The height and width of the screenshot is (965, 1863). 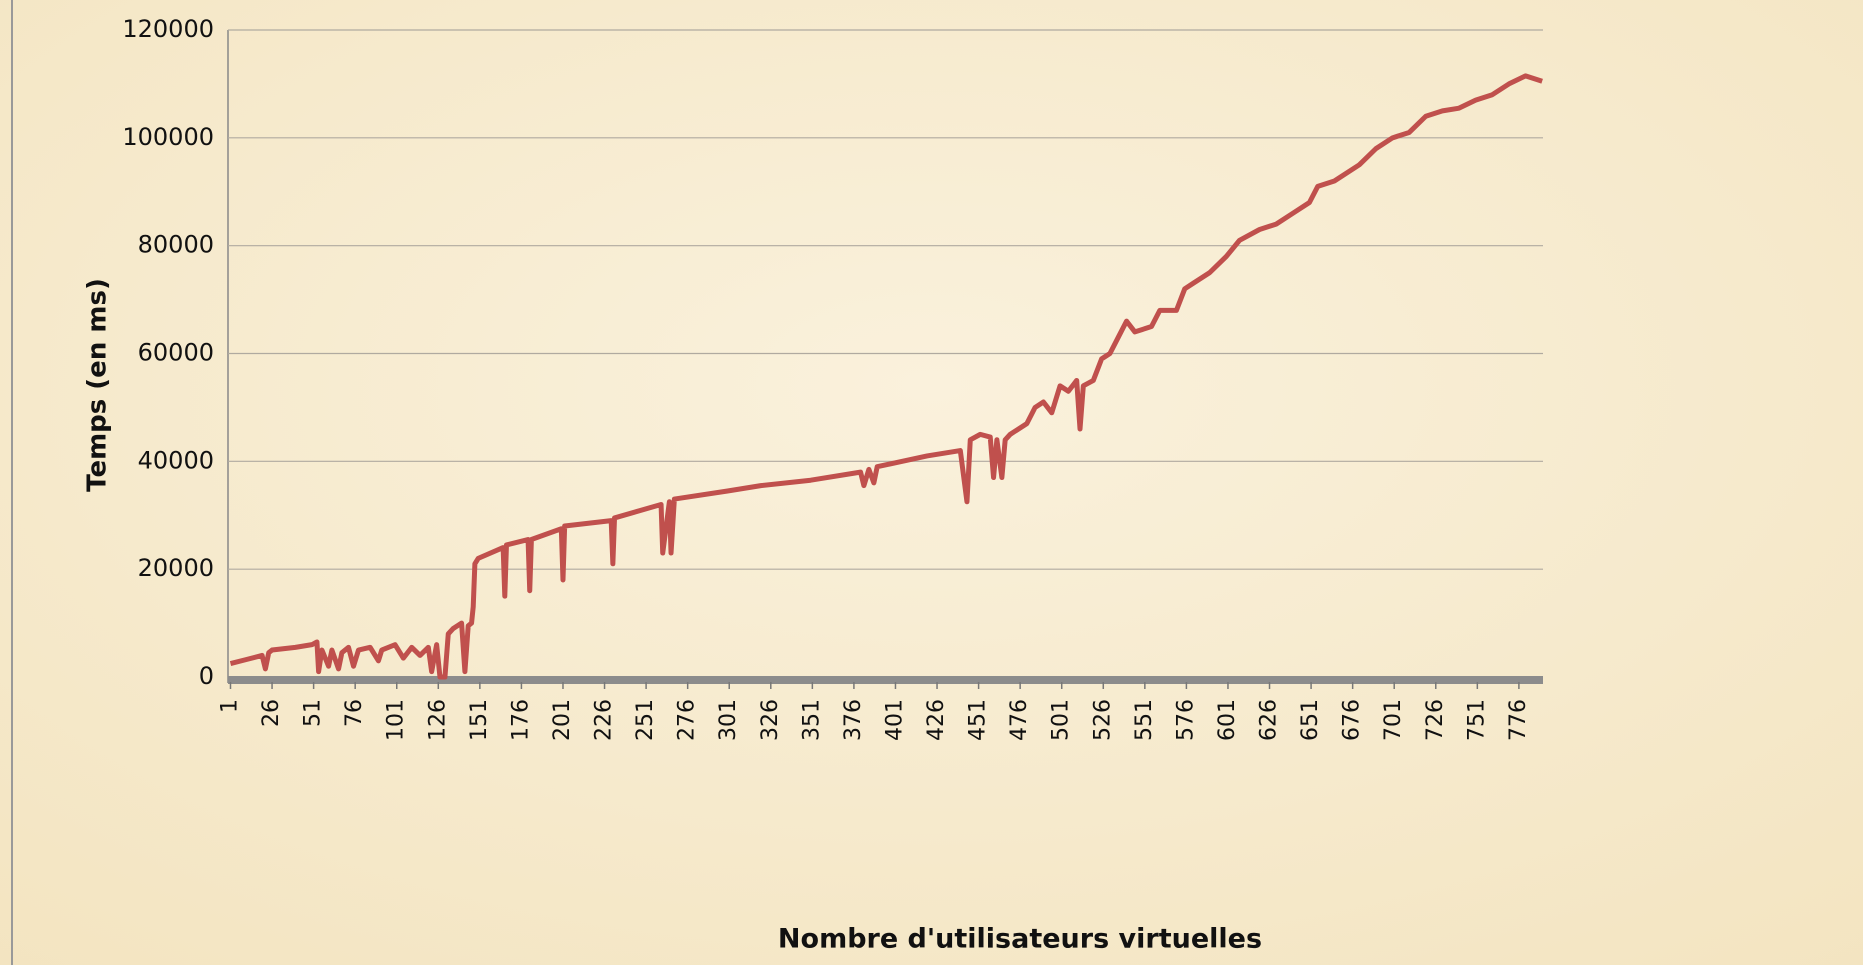 I want to click on x-tick-label: 776, so click(x=1518, y=720).